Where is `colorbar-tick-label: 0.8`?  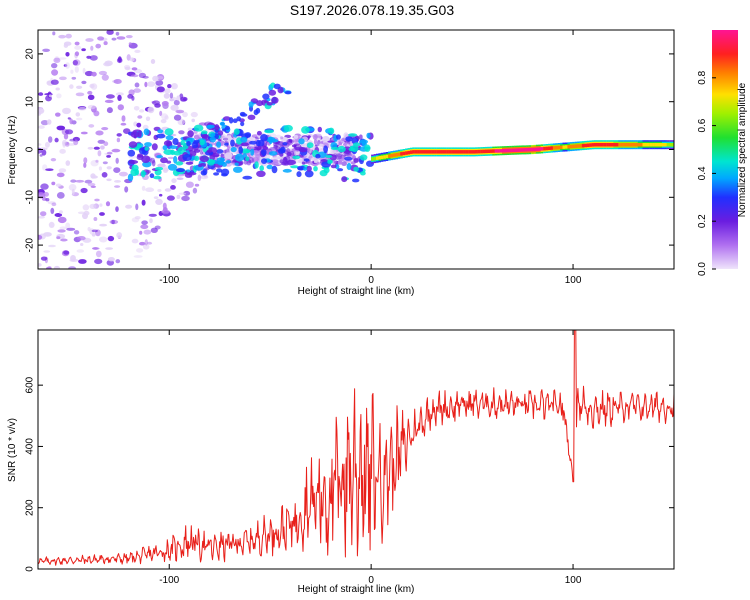
colorbar-tick-label: 0.8 is located at coordinates (702, 77).